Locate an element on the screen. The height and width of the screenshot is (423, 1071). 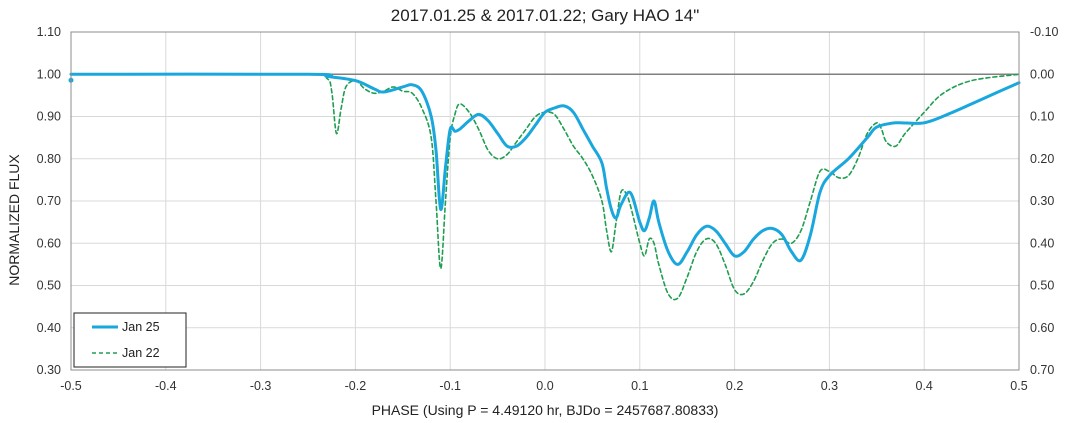
y2-tick-label: 0.70 is located at coordinates (1042, 370).